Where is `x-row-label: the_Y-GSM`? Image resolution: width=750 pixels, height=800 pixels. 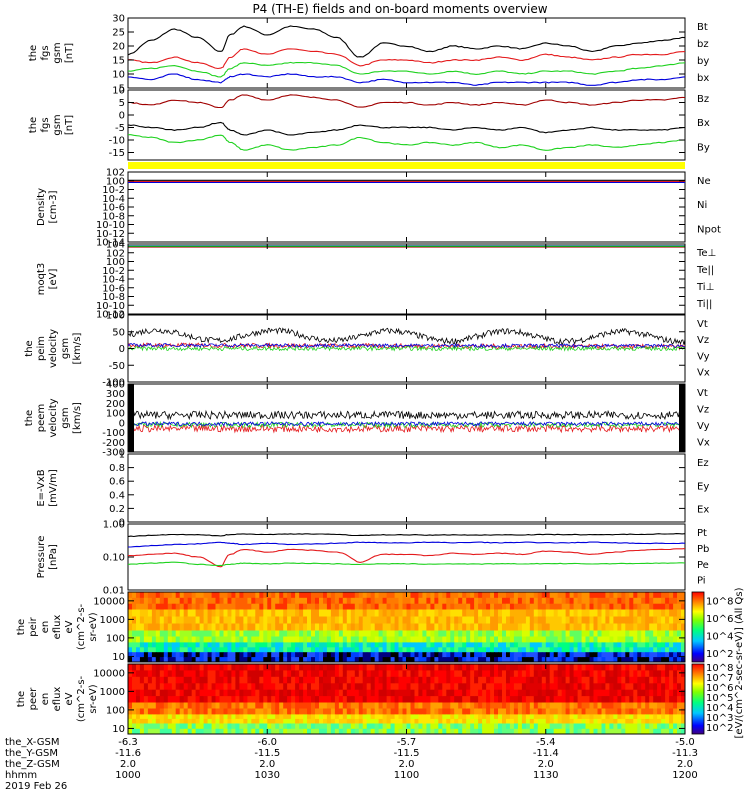 x-row-label: the_Y-GSM is located at coordinates (31, 753).